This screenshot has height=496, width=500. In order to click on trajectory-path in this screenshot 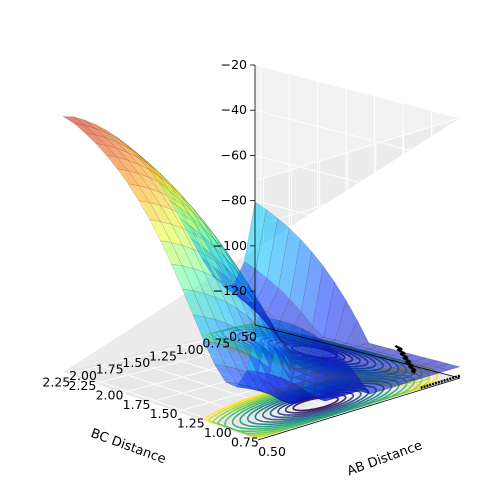, I will do `click(427, 367)`.